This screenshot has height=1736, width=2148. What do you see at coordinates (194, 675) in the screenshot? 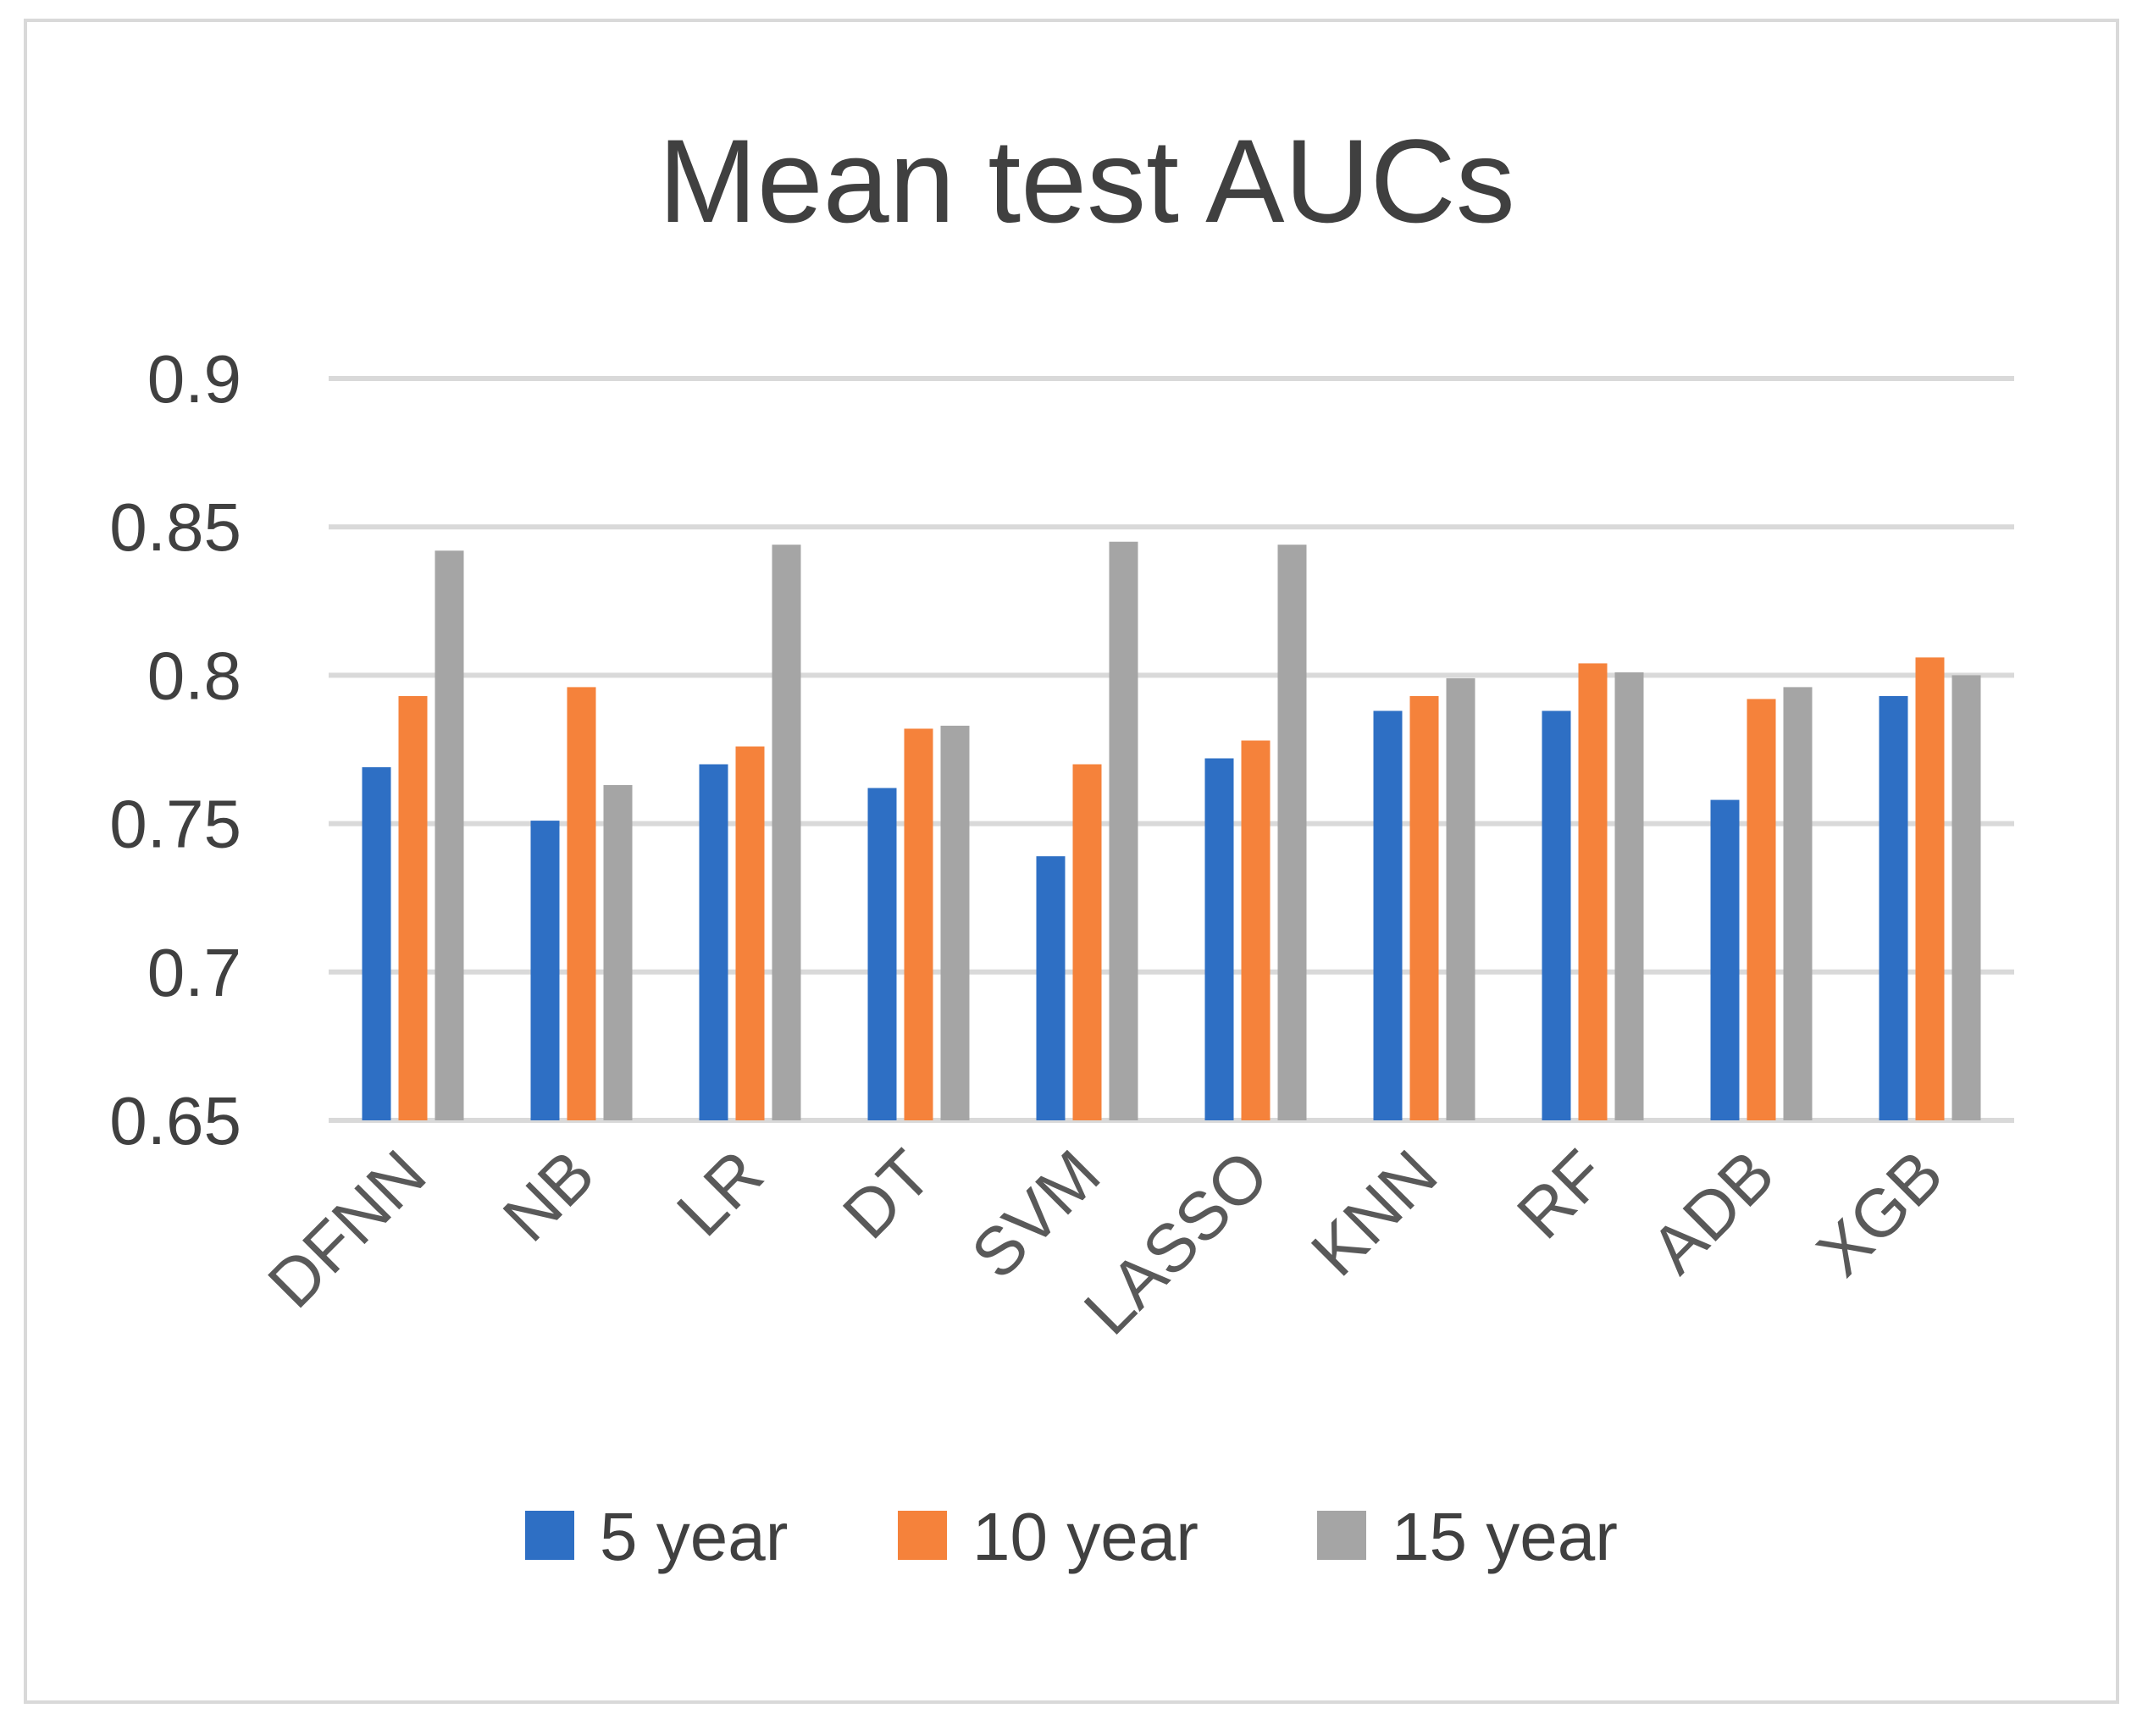
I see `y-tick-label: 0.8` at bounding box center [194, 675].